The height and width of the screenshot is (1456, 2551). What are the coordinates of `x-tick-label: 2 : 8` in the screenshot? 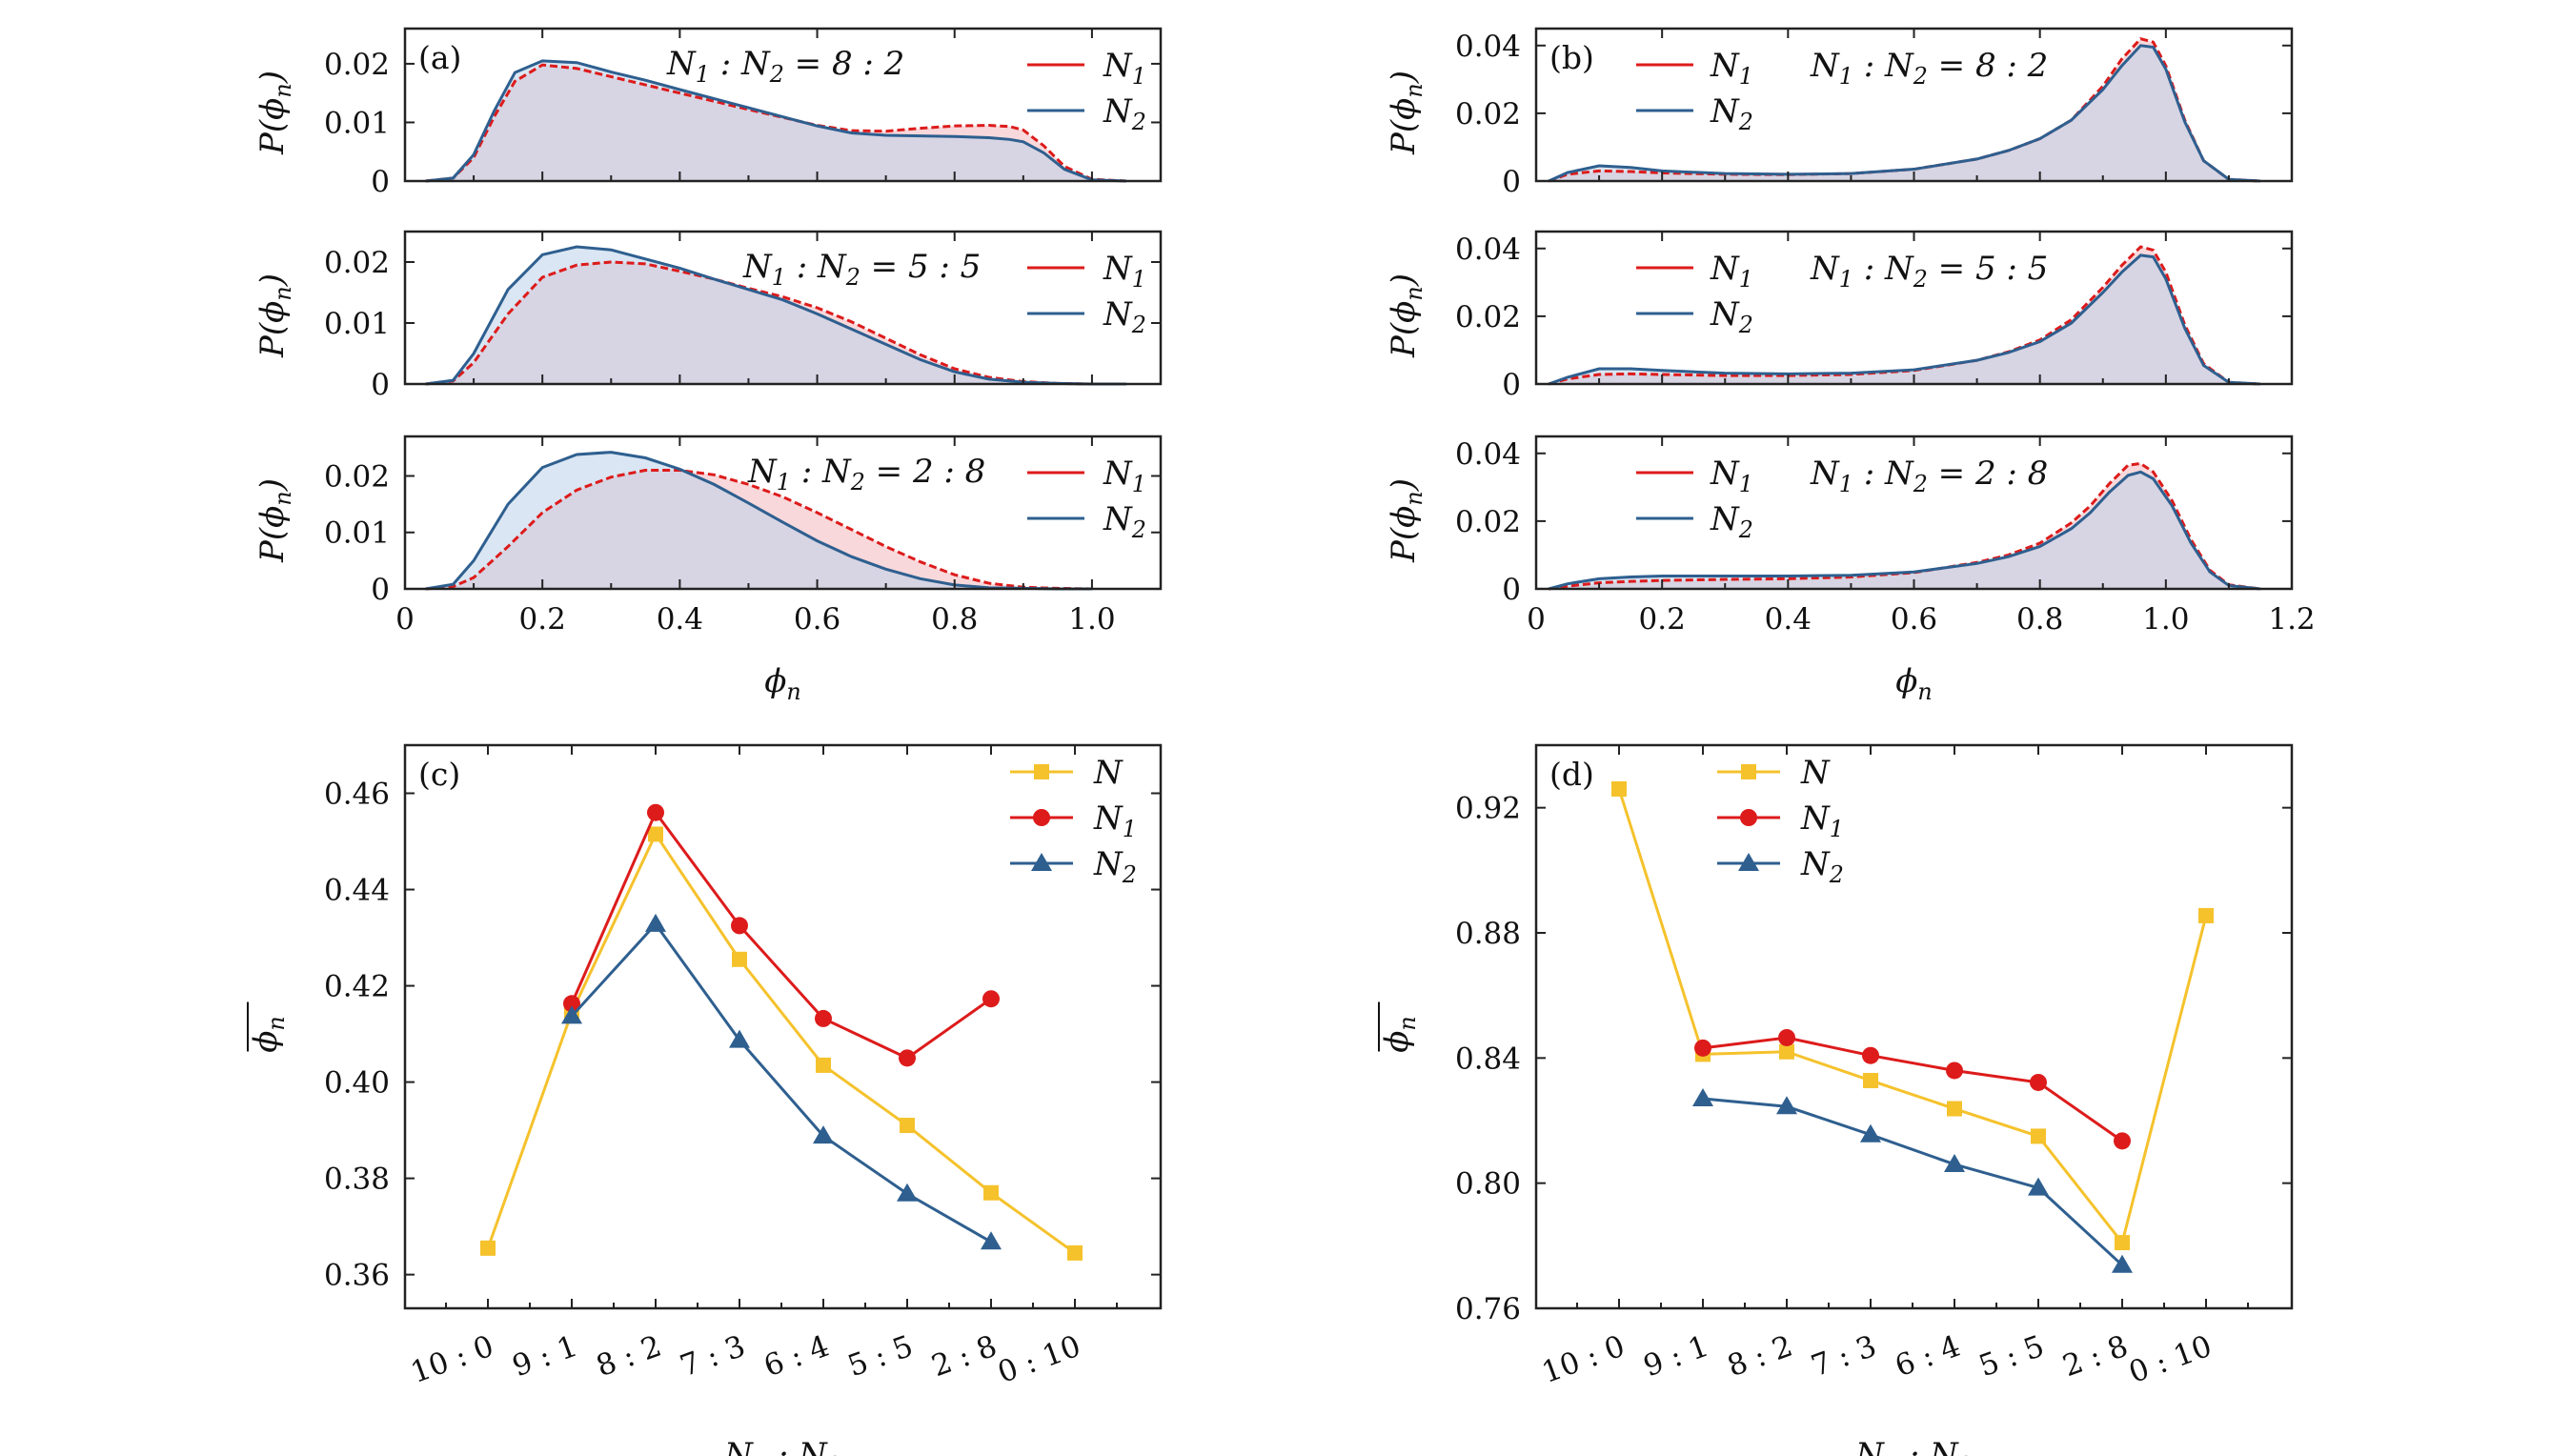 It's located at (964, 1357).